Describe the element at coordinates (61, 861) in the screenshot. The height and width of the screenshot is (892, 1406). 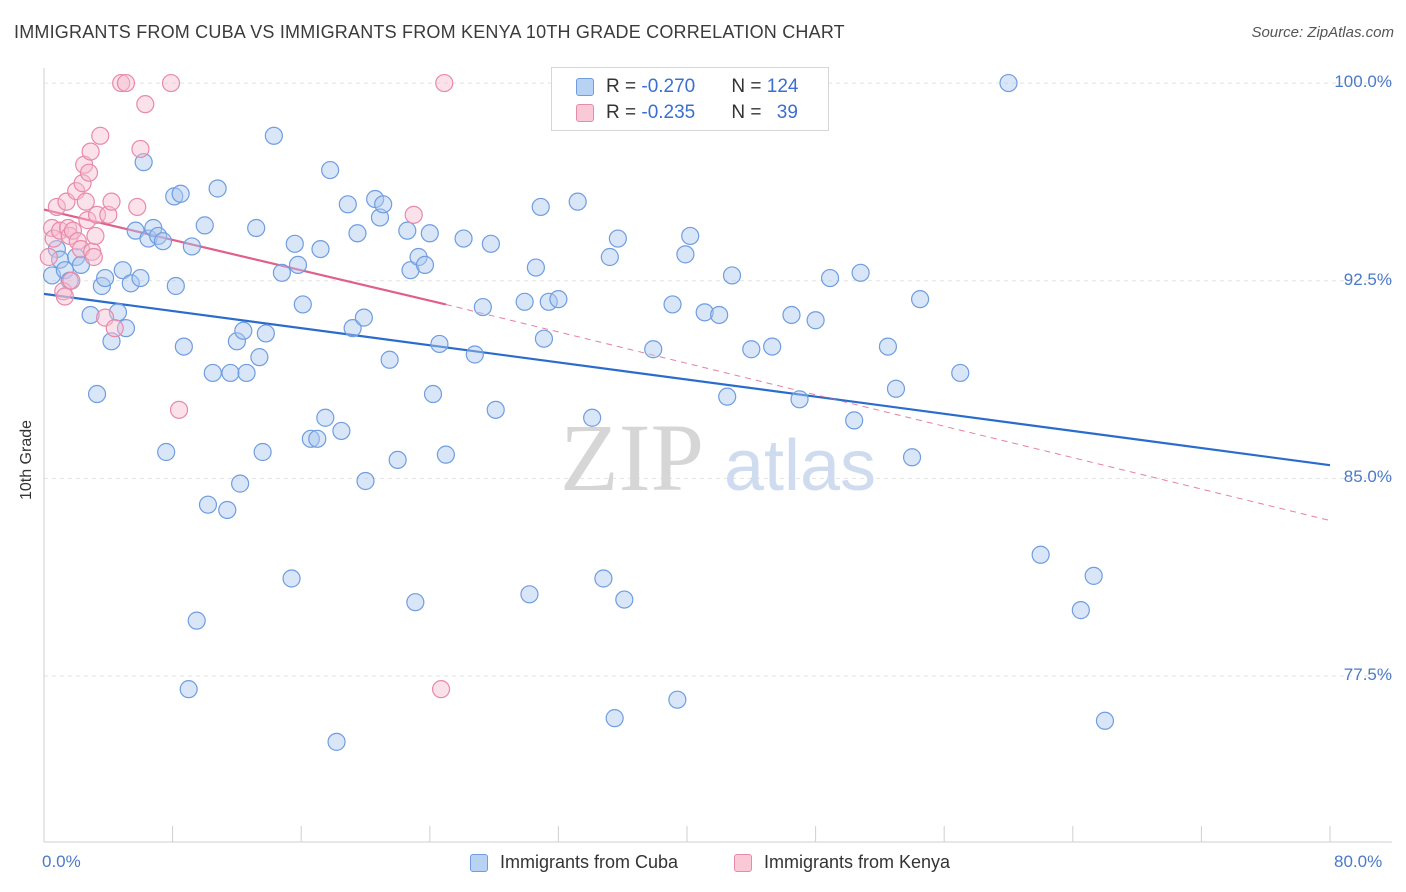
I see `x-tick-min: 0.0%` at that location.